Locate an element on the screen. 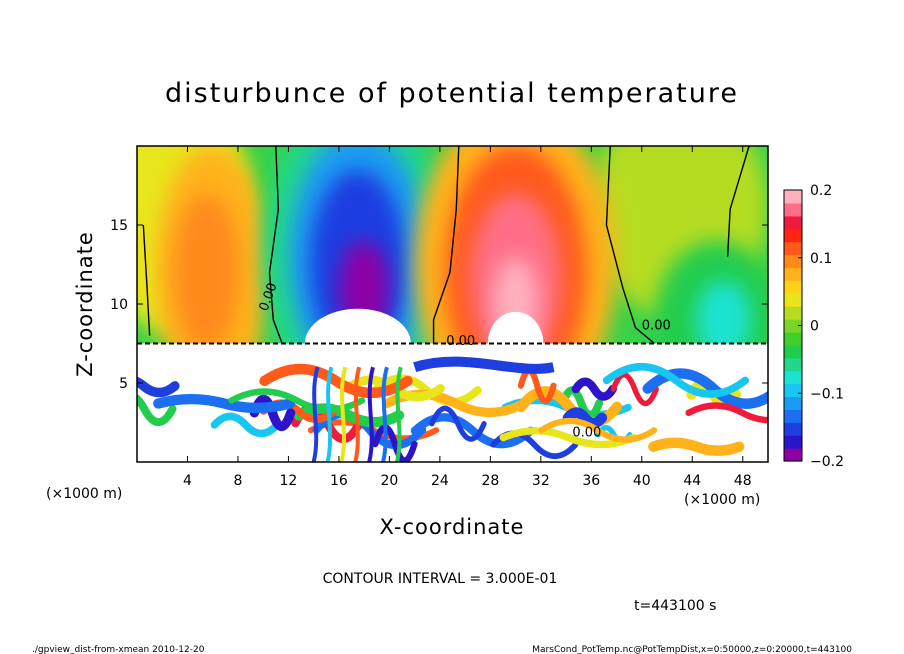 The image size is (904, 654). colorbar-tick-label: 0.2 is located at coordinates (821, 191).